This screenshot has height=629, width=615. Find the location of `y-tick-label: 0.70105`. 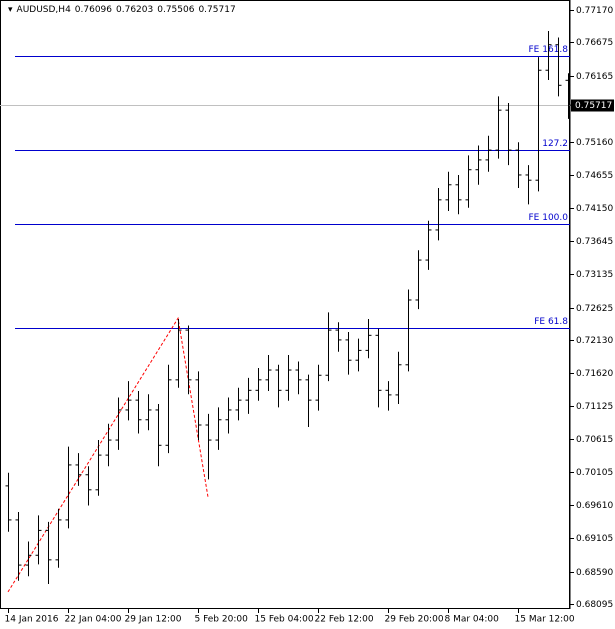

y-tick-label: 0.70105 is located at coordinates (594, 473).